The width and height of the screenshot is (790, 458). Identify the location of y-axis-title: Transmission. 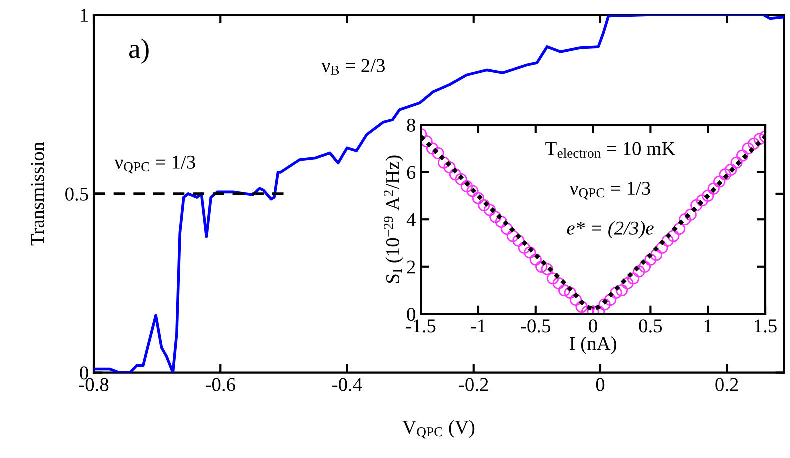
(37, 194).